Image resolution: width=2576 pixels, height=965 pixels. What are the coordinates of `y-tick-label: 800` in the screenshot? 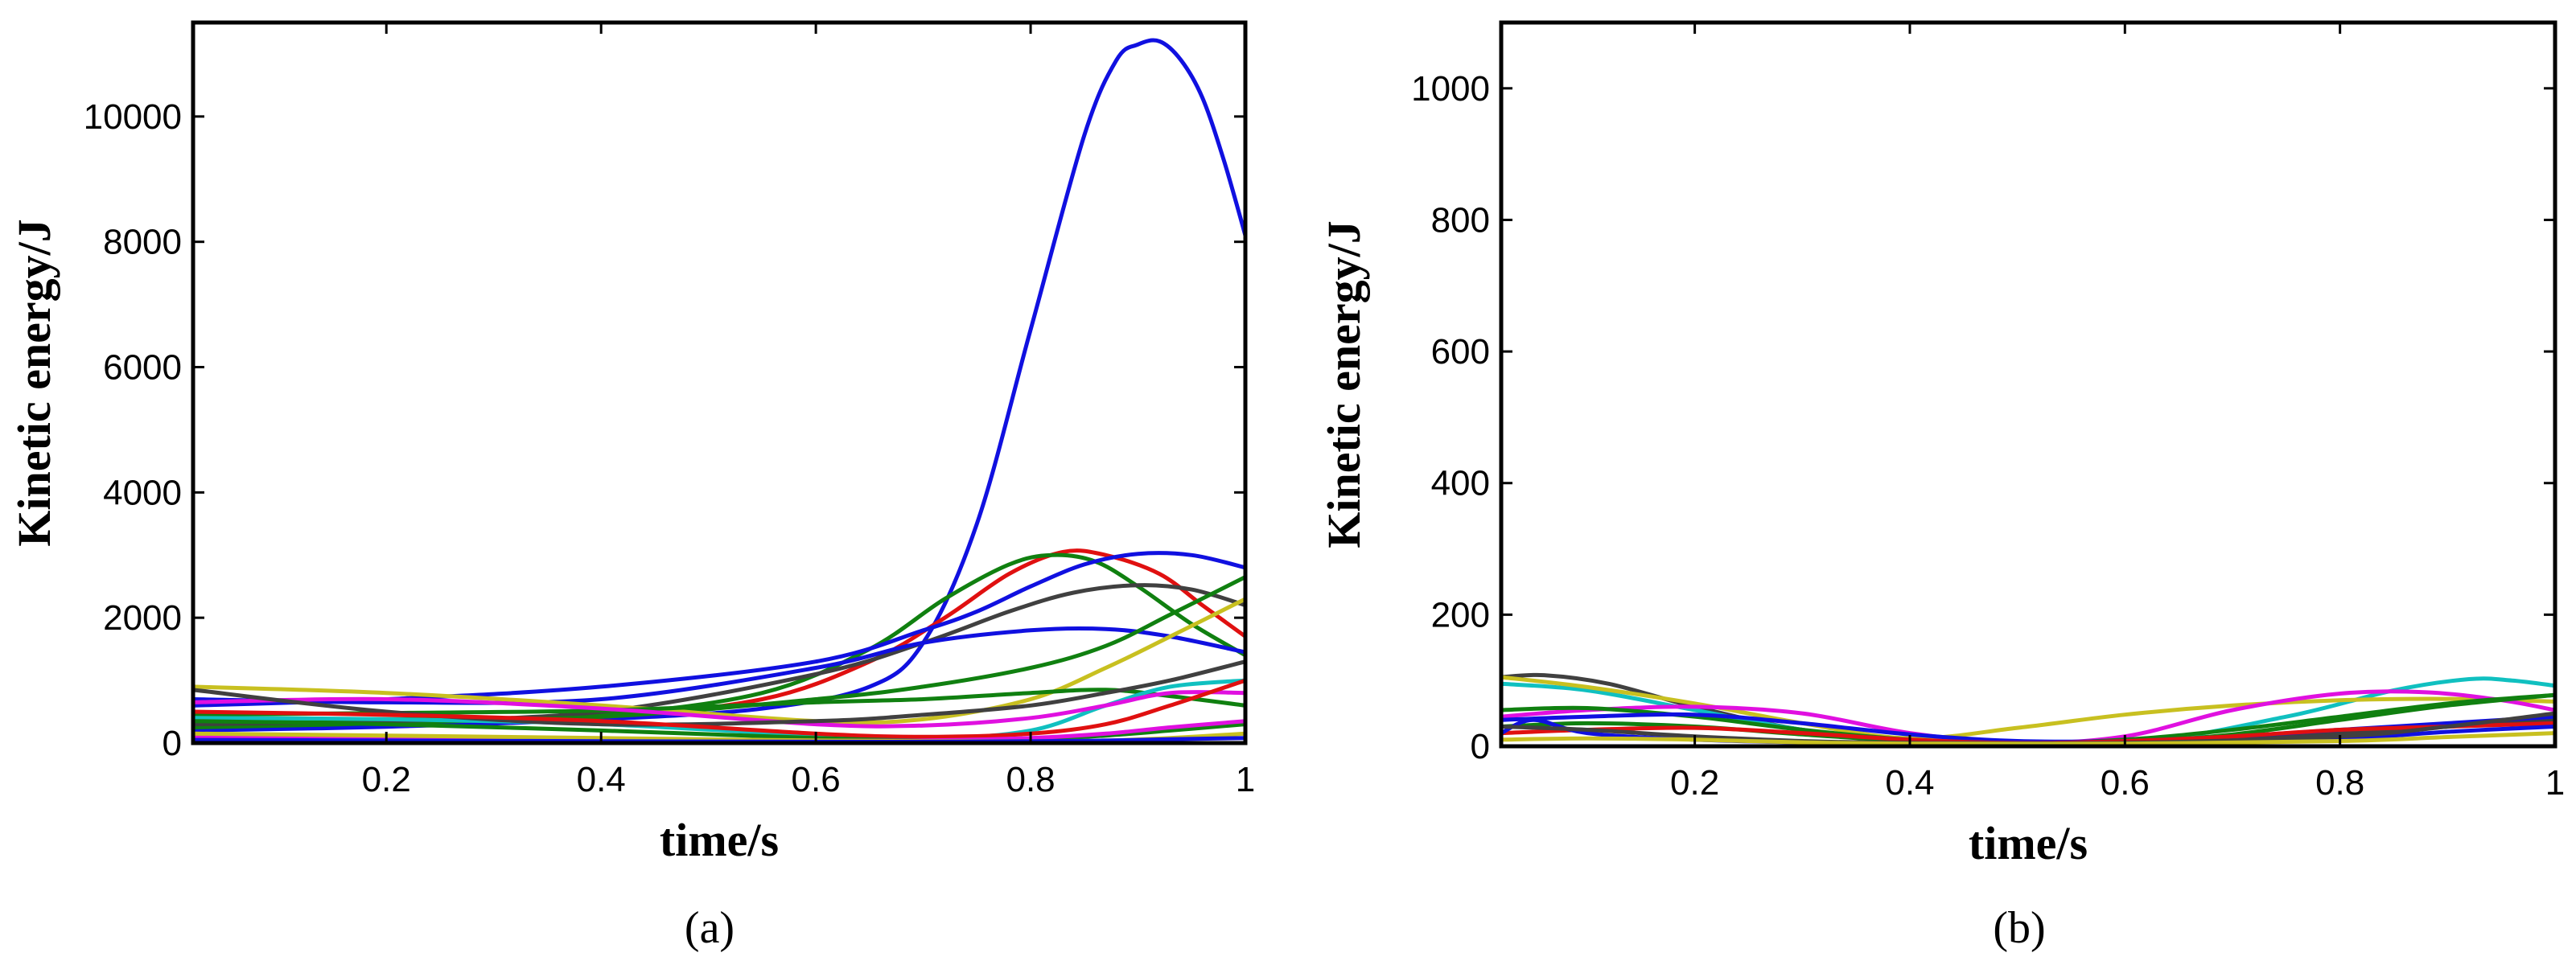 It's located at (1460, 220).